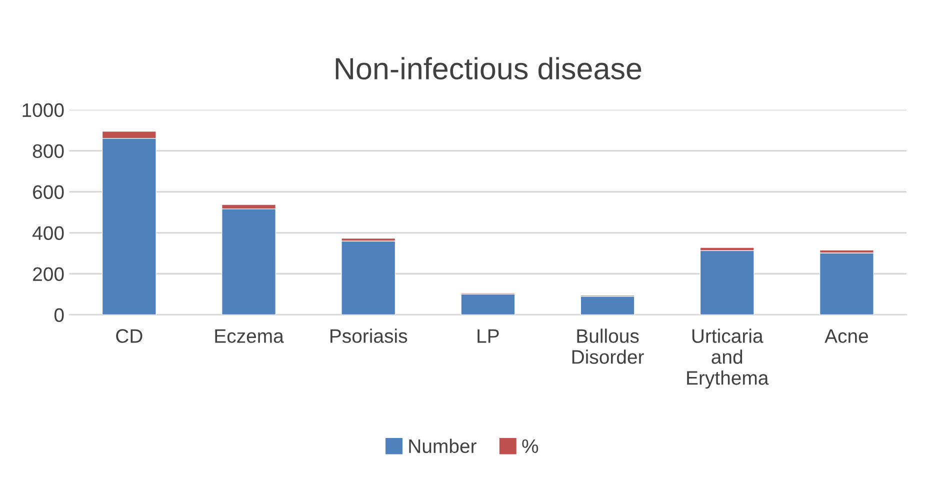 This screenshot has height=488, width=925. What do you see at coordinates (48, 192) in the screenshot?
I see `y-tick-label: 600` at bounding box center [48, 192].